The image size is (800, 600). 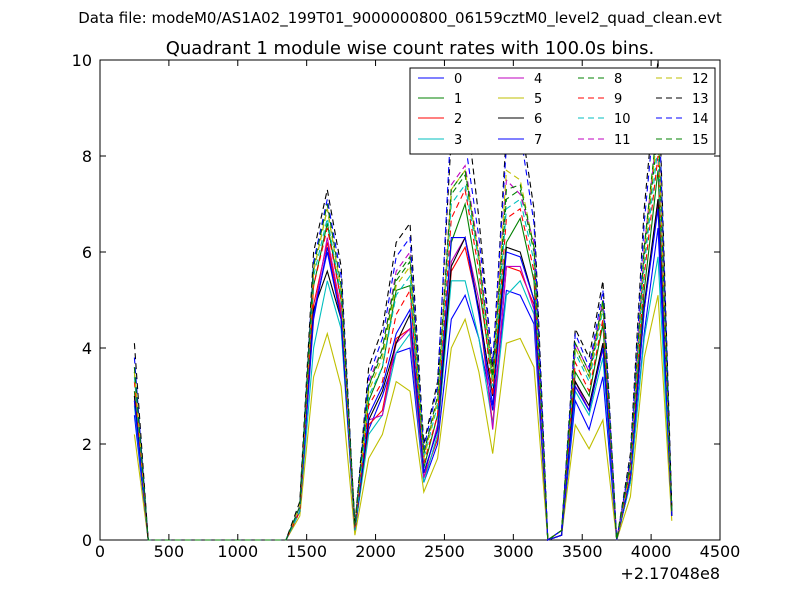 What do you see at coordinates (513, 551) in the screenshot?
I see `x-tick-label: 3000` at bounding box center [513, 551].